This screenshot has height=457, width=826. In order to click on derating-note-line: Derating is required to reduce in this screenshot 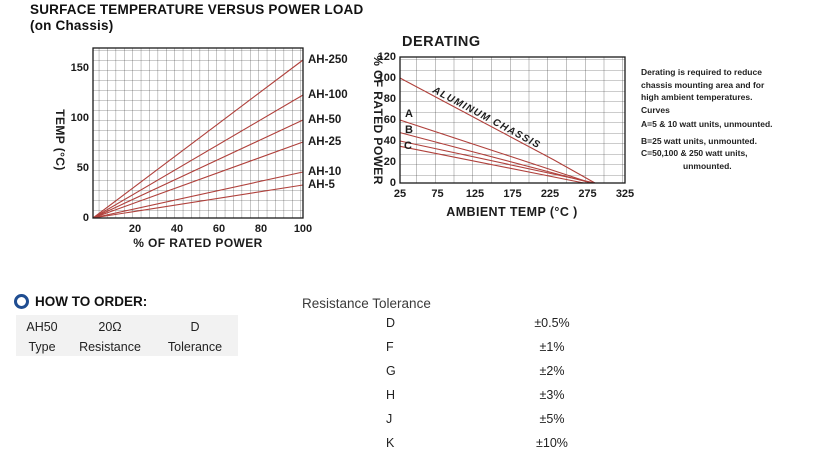, I will do `click(701, 72)`.